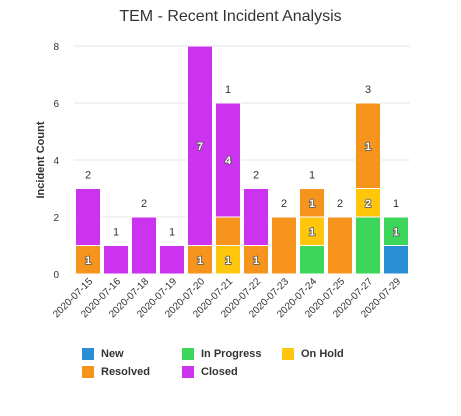 This screenshot has width=461, height=416. I want to click on legend-swatch-on-hold, so click(288, 354).